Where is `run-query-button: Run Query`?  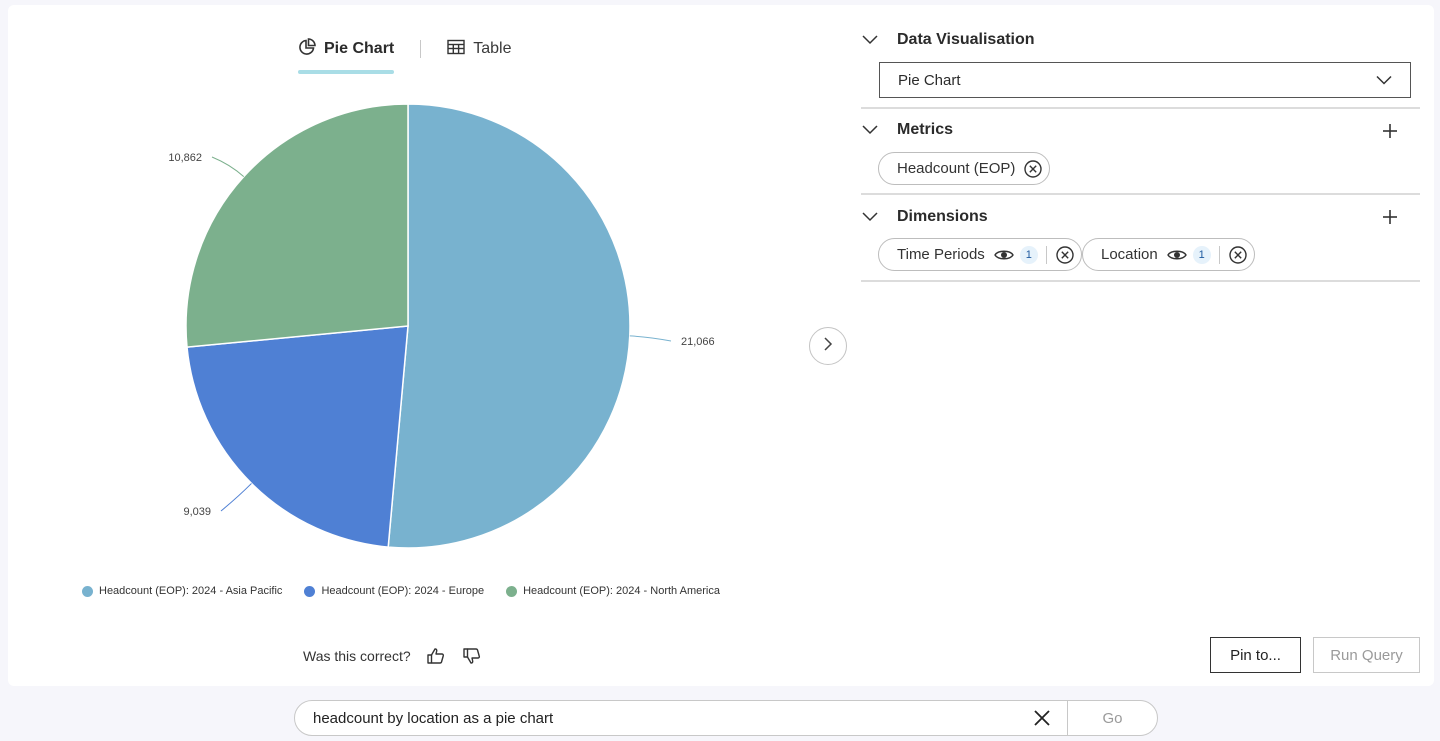 run-query-button: Run Query is located at coordinates (1366, 655).